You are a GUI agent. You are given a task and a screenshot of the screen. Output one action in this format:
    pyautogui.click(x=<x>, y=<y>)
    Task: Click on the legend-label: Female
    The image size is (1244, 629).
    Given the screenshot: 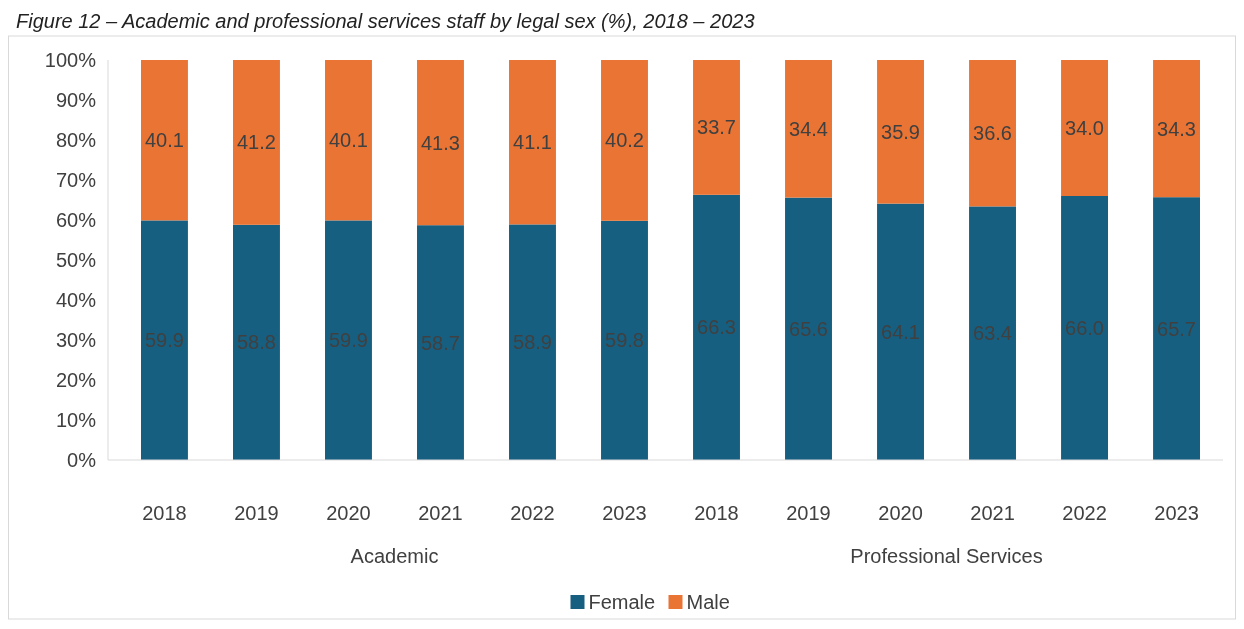 What is the action you would take?
    pyautogui.click(x=622, y=602)
    